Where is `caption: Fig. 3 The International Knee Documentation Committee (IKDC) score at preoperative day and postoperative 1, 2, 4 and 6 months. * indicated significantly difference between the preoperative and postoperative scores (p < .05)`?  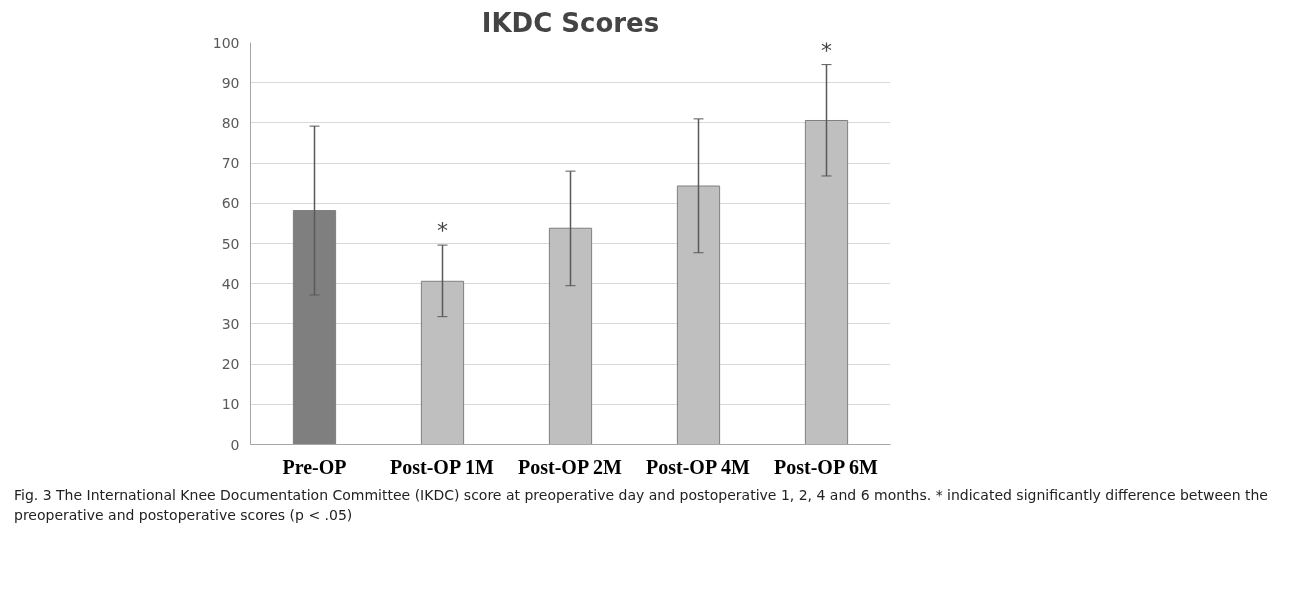
caption: Fig. 3 The International Knee Documentation Committee (IKDC) score at preoperative day and postoperative 1, 2, 4 and 6 months. * indicated significantly difference between the preoperative and postoperative scores (p < .05) is located at coordinates (641, 505).